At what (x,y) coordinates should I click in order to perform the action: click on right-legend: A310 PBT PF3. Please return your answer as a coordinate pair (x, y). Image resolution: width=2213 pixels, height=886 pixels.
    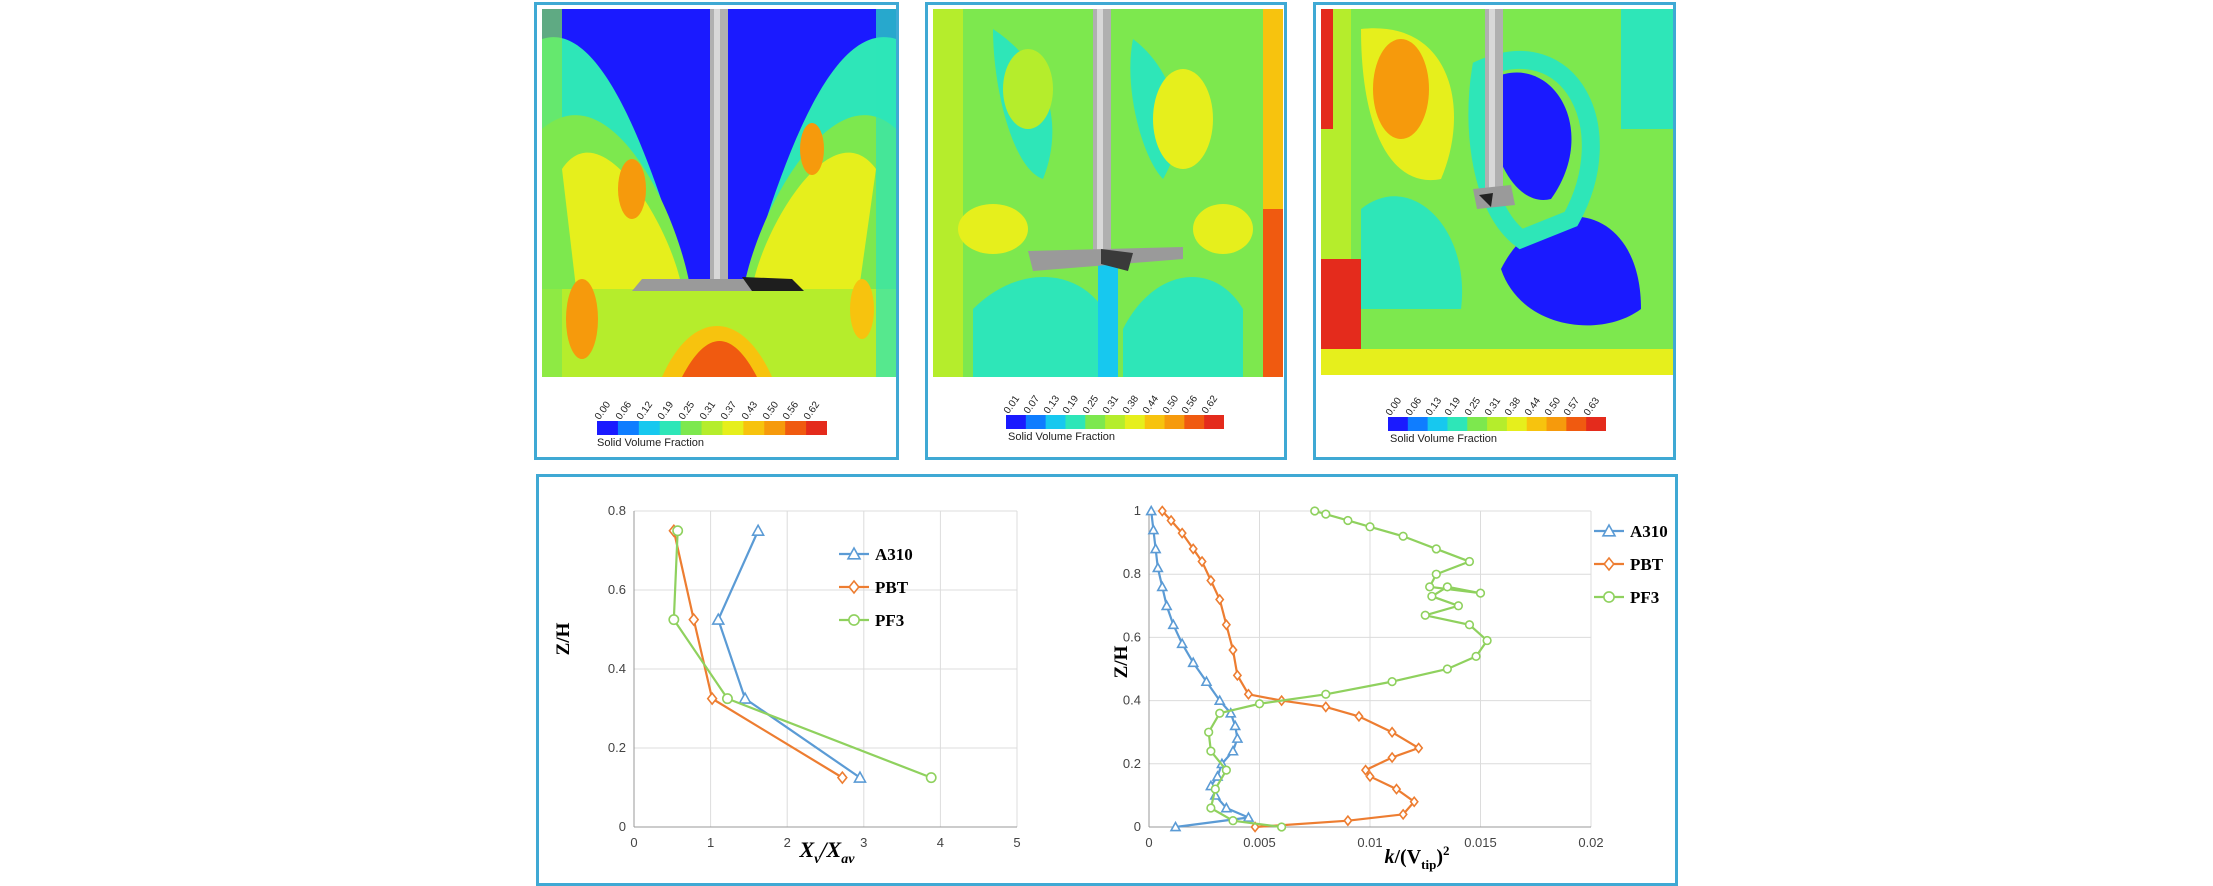
    Looking at the image, I should click on (1631, 564).